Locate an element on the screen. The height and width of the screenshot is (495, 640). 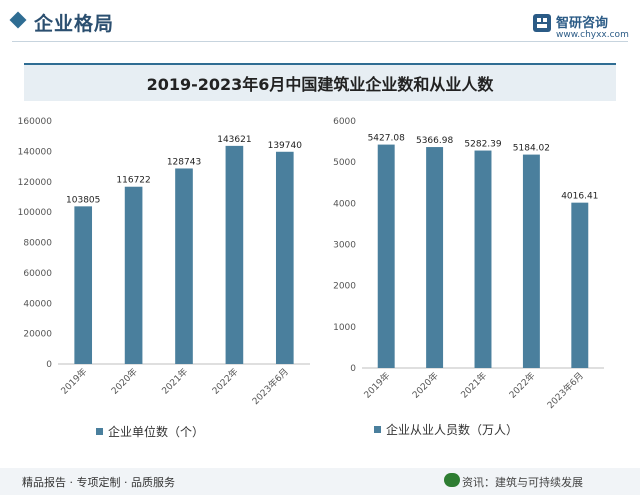
wechat-icon is located at coordinates (452, 480).